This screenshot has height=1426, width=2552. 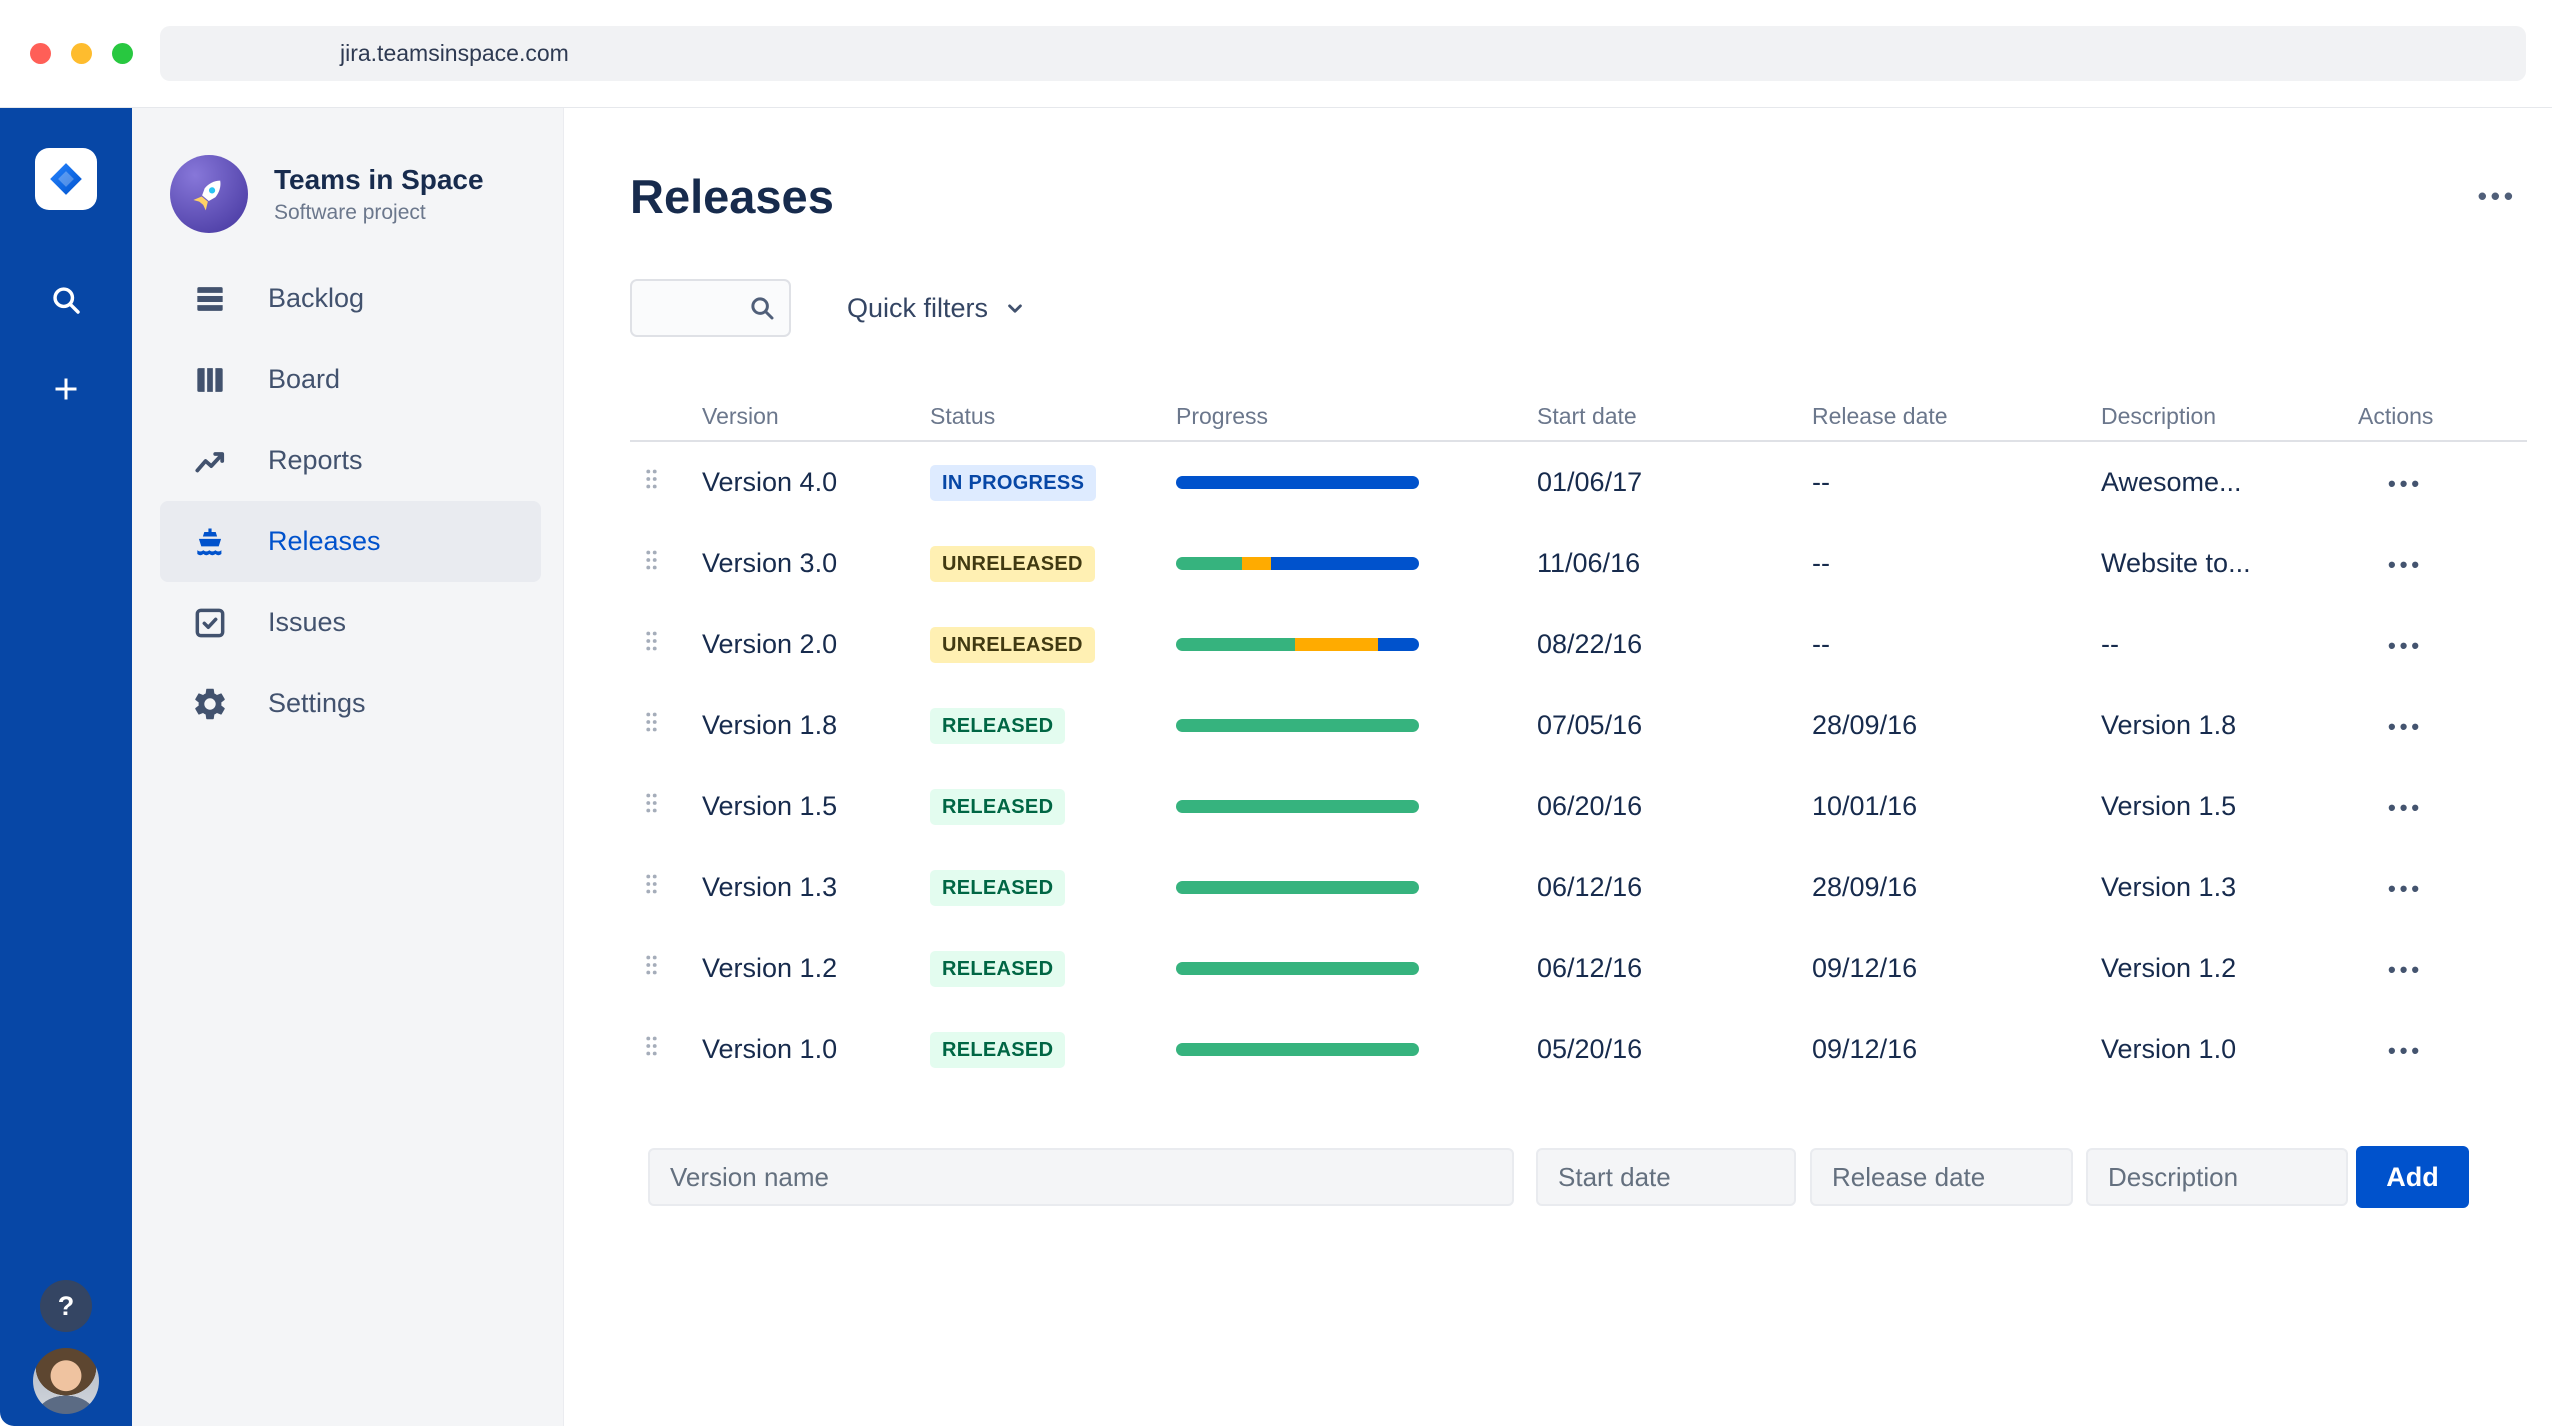 What do you see at coordinates (350, 379) in the screenshot?
I see `sidebar-item-board: Board` at bounding box center [350, 379].